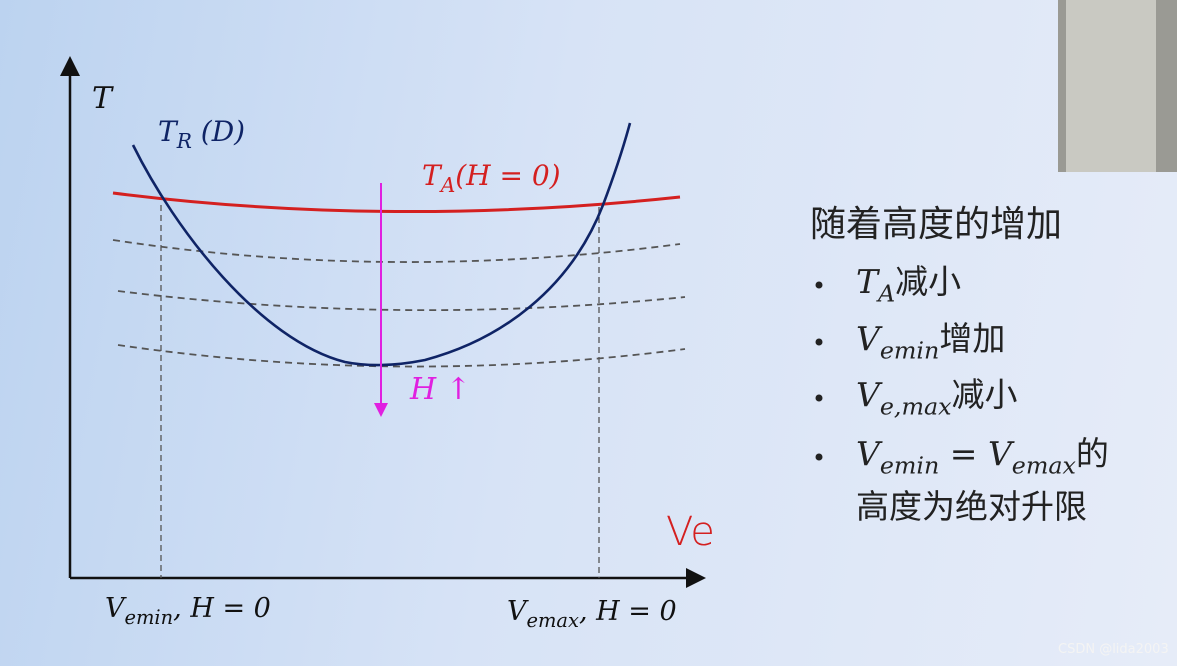  I want to click on required-curve-label: TR (D), so click(202, 134).